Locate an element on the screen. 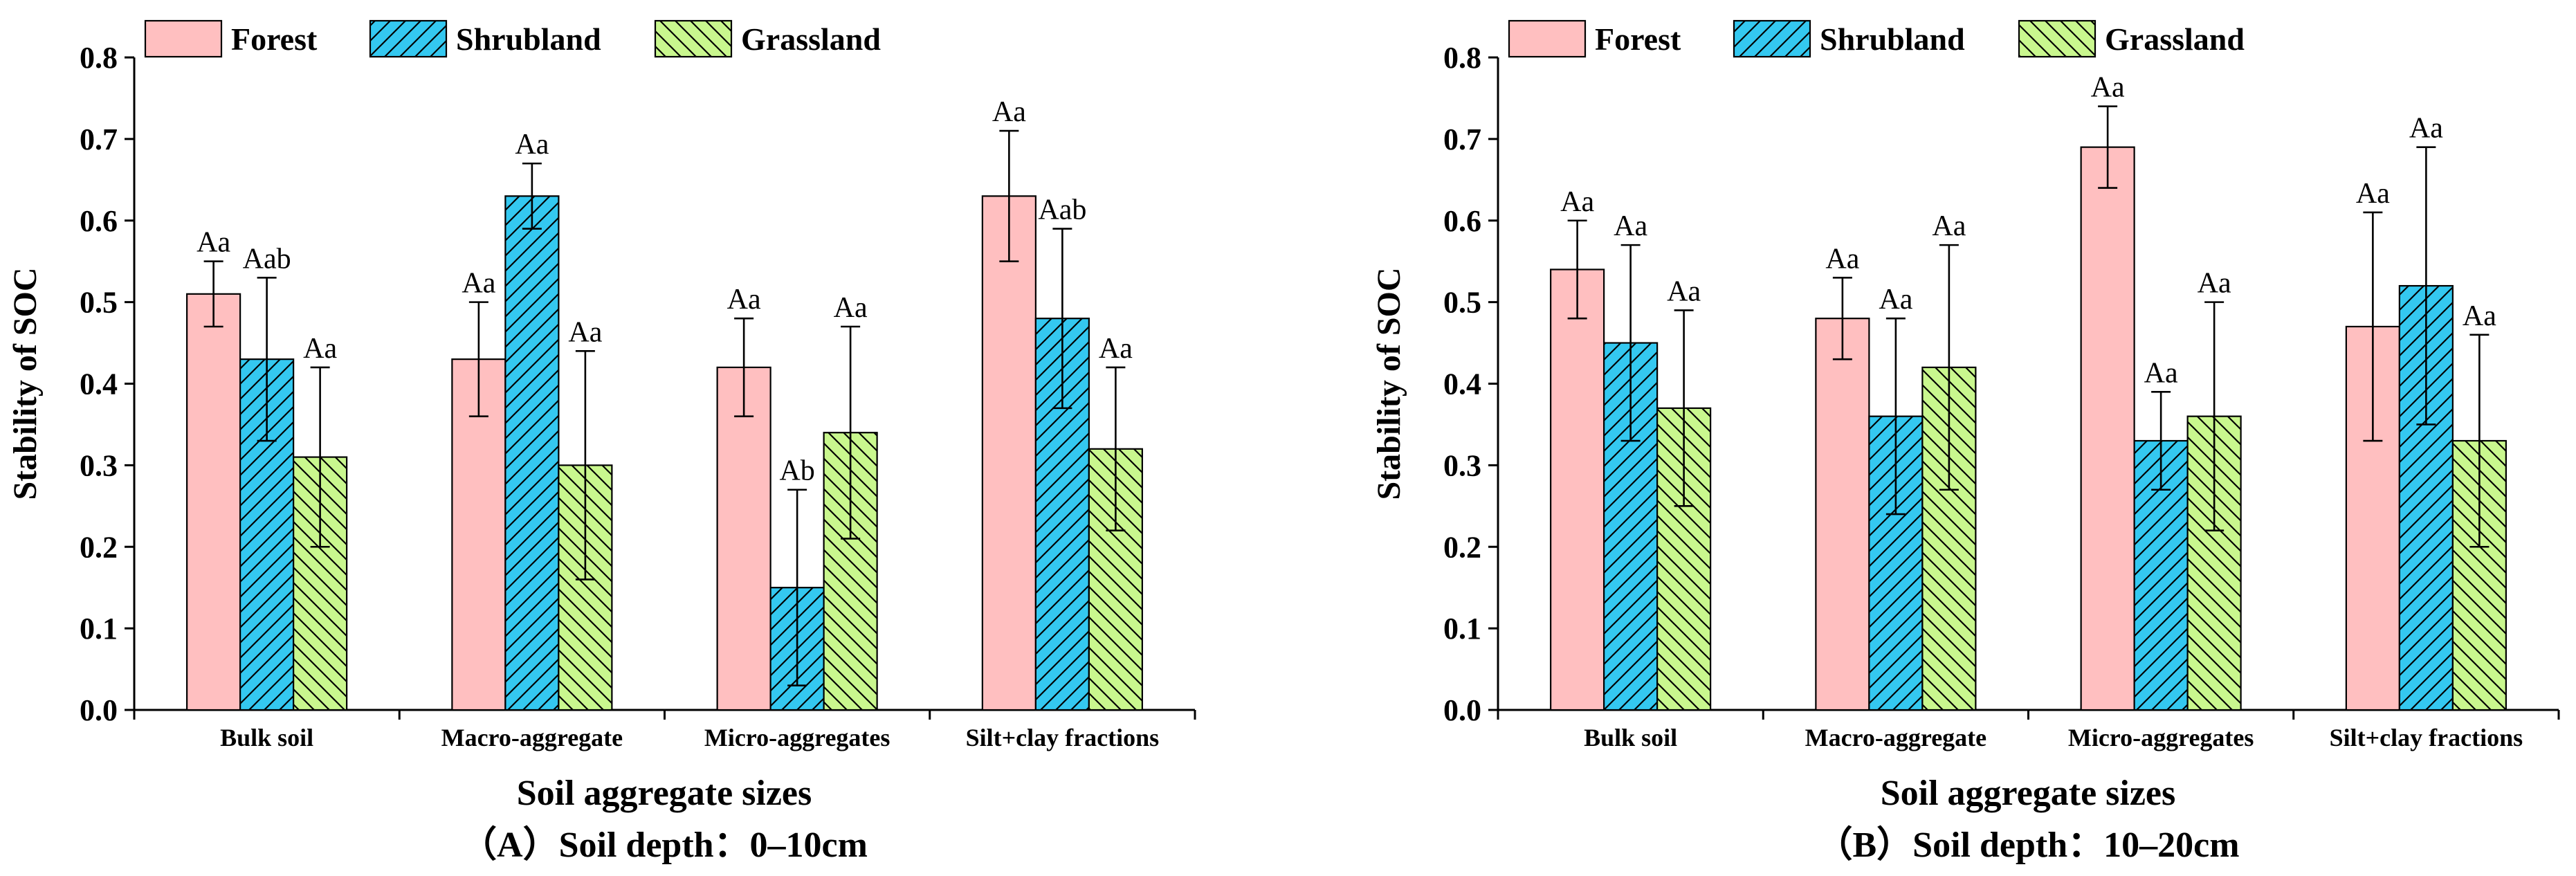  significance-label: Ab is located at coordinates (797, 471).